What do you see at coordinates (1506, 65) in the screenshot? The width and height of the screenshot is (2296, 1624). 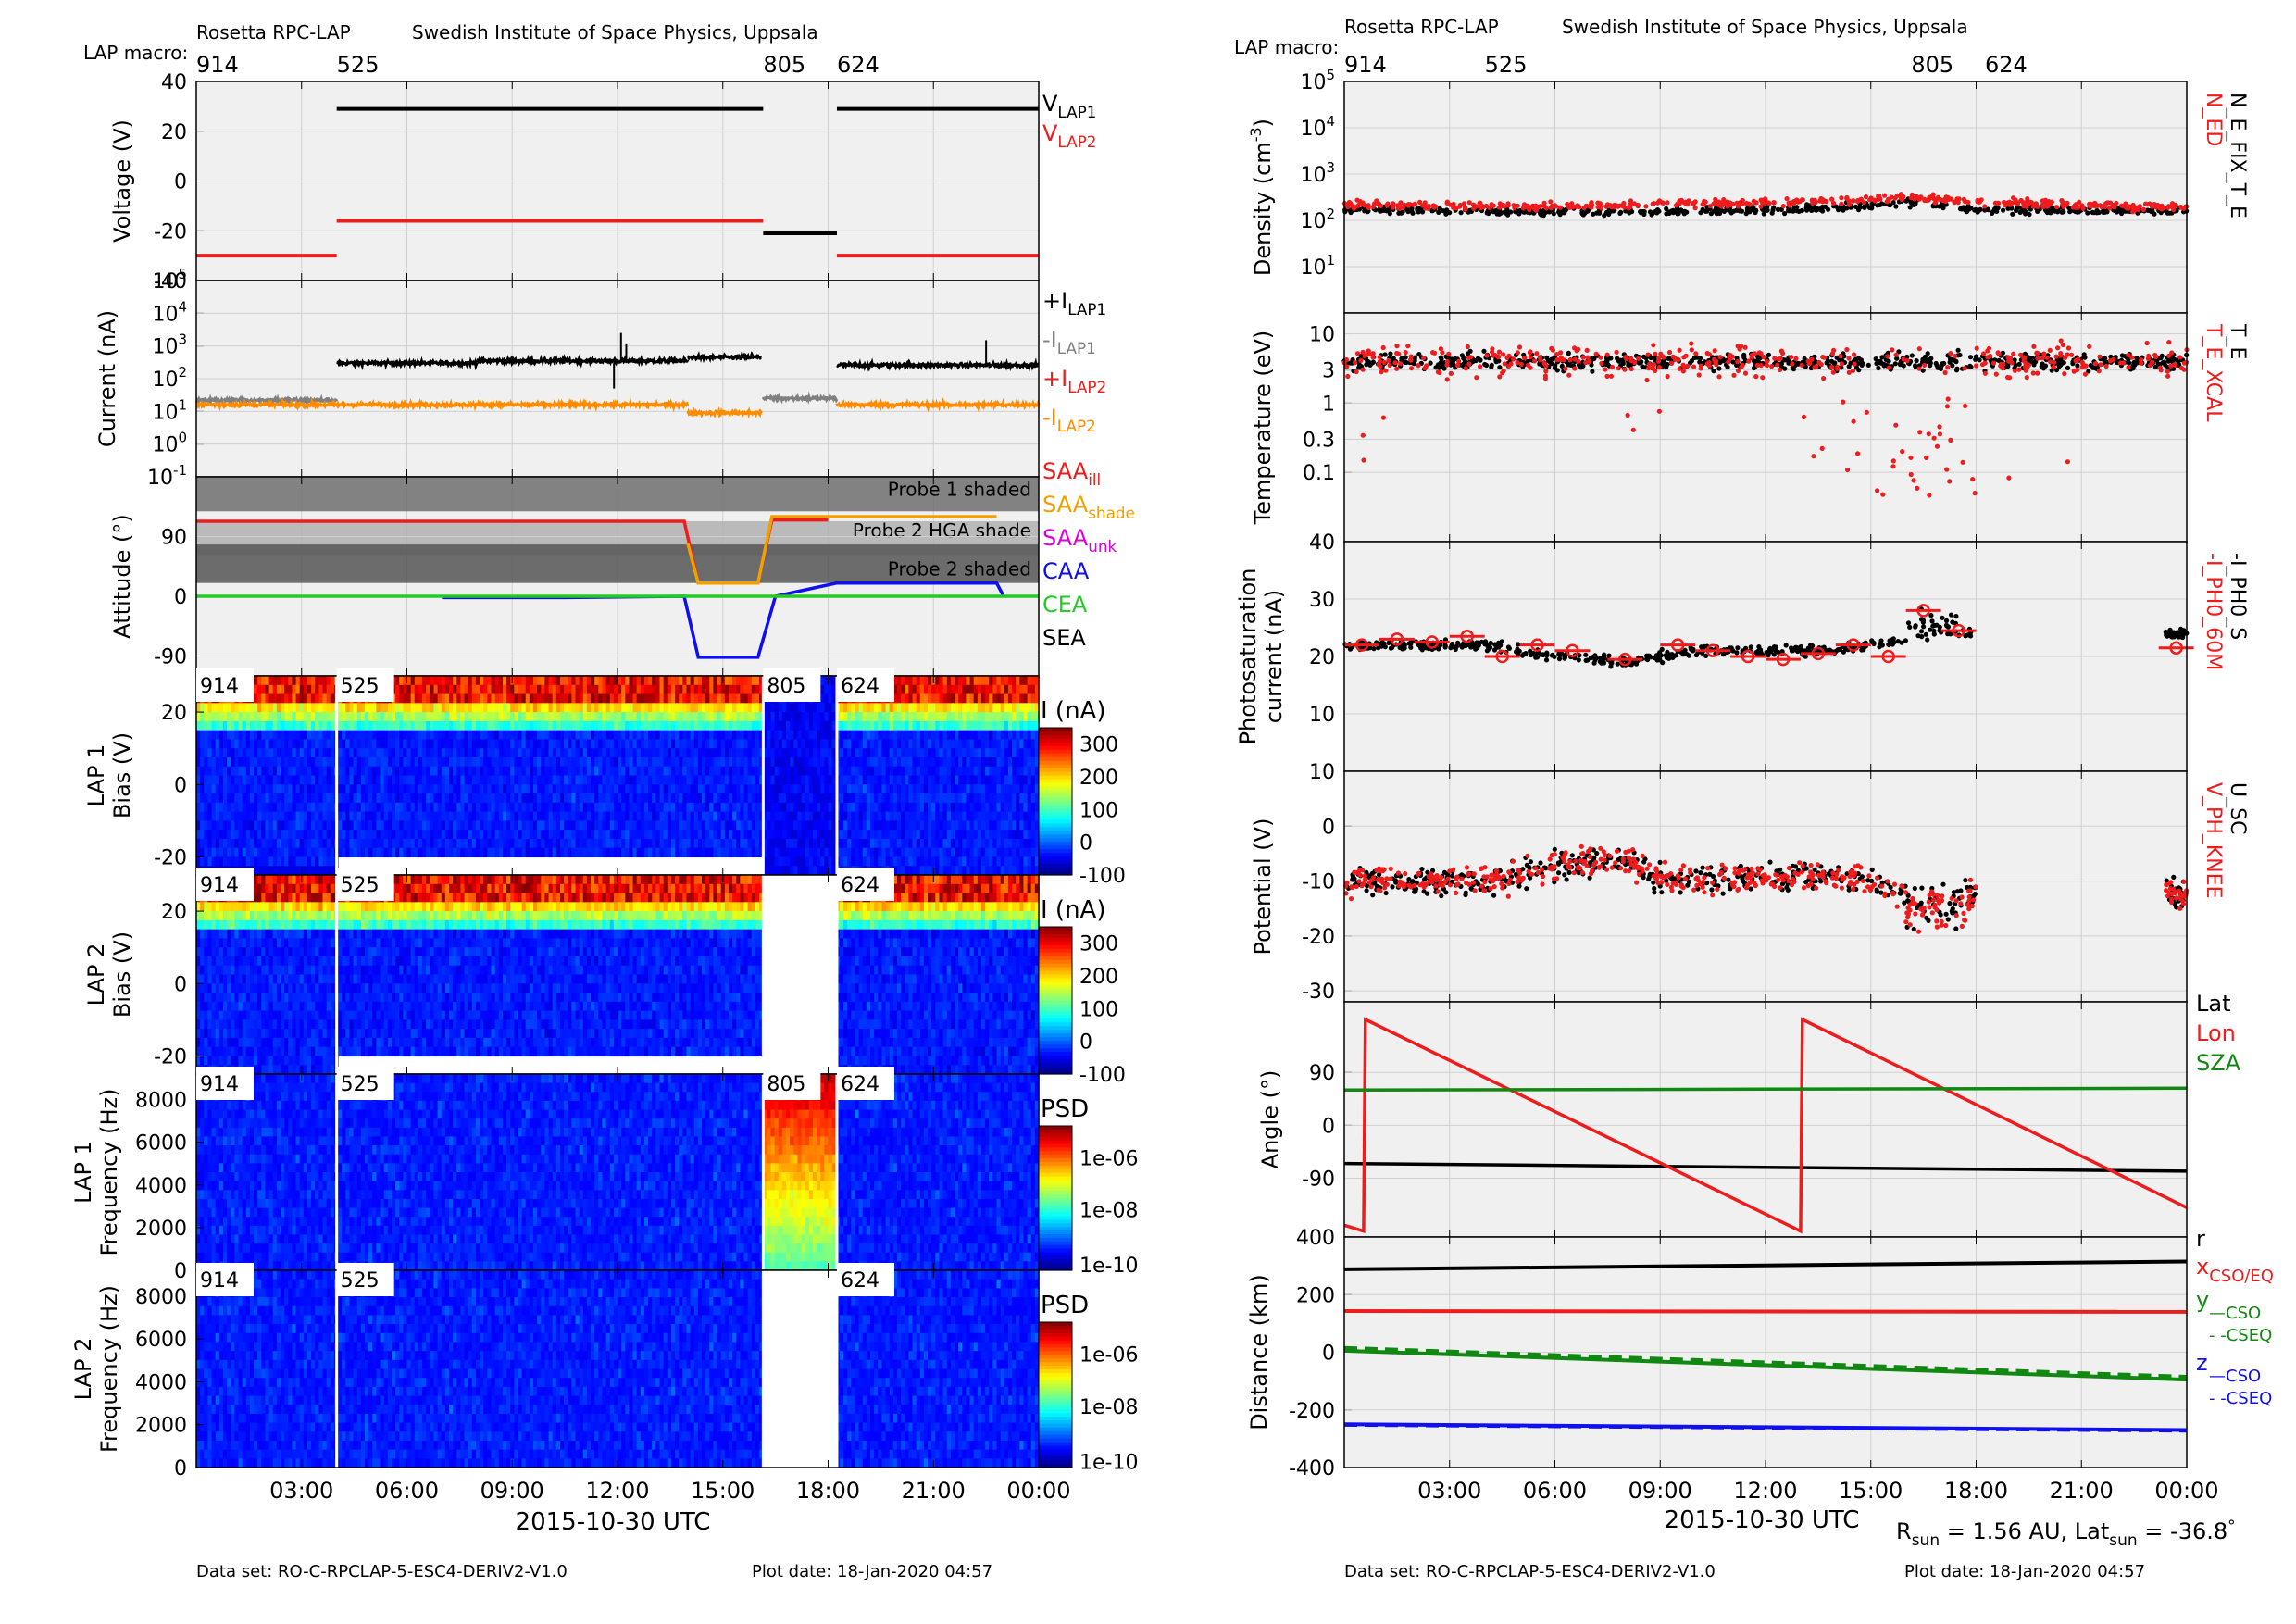 I see `right-macro-525: 525` at bounding box center [1506, 65].